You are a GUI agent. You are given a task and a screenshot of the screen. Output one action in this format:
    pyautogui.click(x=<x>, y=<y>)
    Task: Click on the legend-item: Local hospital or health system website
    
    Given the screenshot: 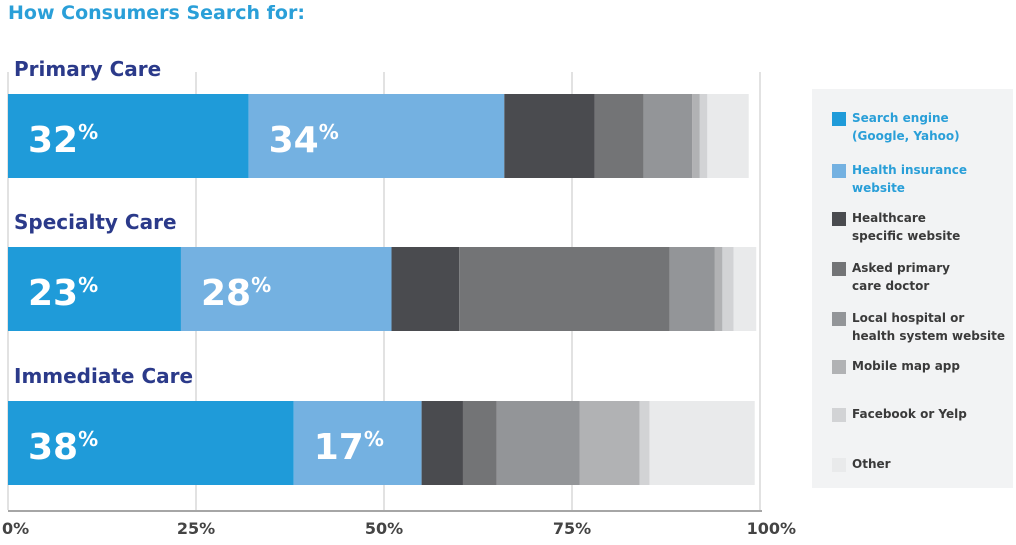 What is the action you would take?
    pyautogui.click(x=922, y=327)
    